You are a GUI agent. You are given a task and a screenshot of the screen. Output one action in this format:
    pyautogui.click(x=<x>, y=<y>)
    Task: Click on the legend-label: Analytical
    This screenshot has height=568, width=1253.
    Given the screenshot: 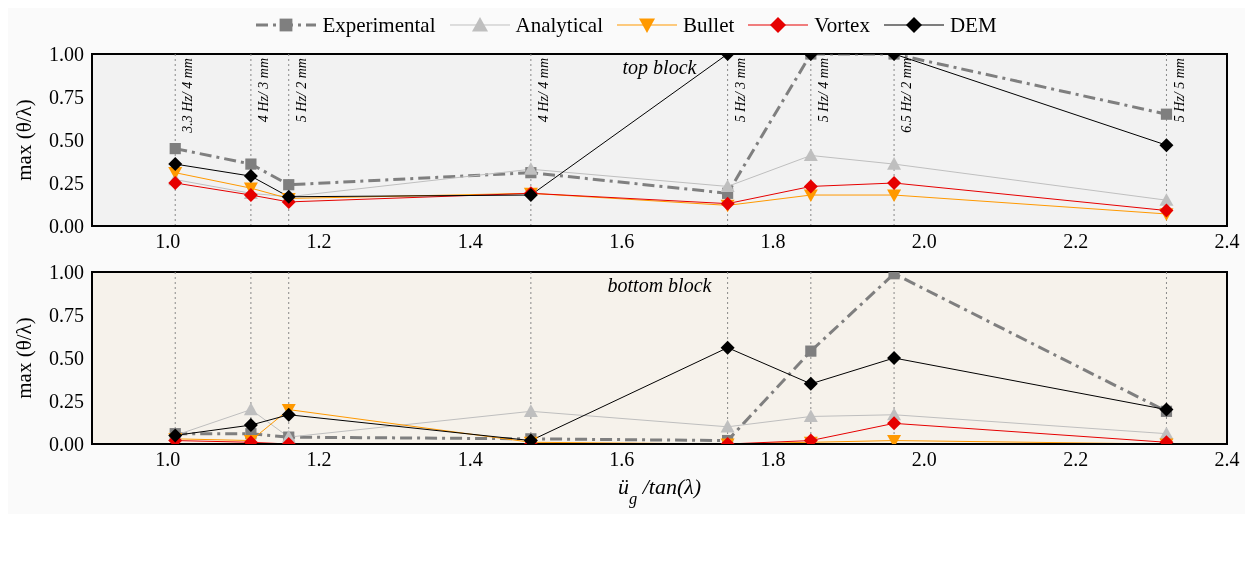 What is the action you would take?
    pyautogui.click(x=559, y=25)
    